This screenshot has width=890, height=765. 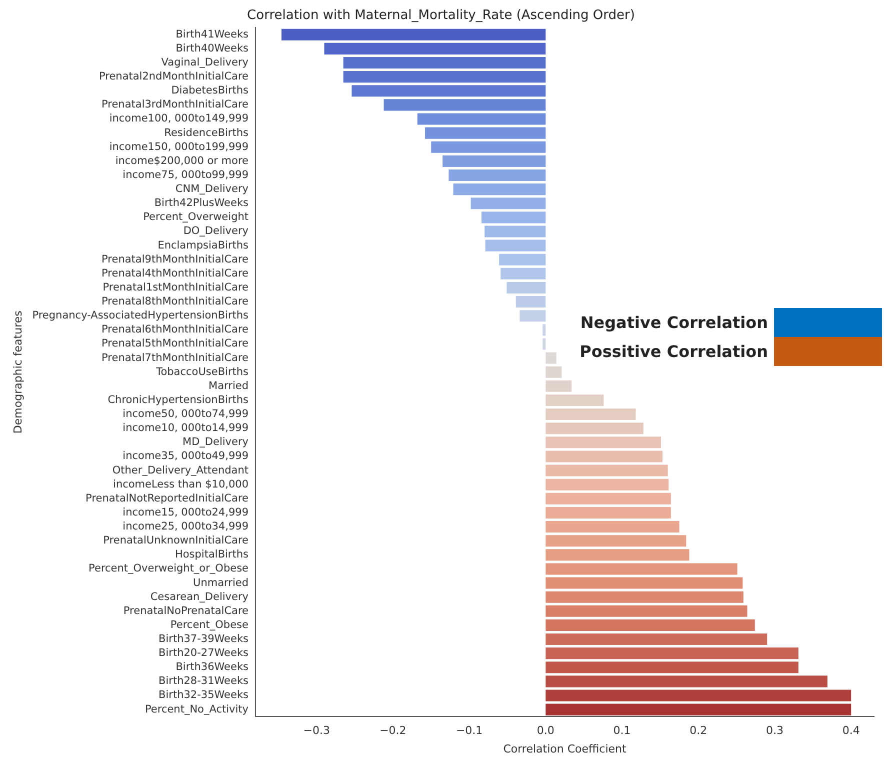 What do you see at coordinates (178, 400) in the screenshot?
I see `y-tick-label: ChronicHypertensionBirths` at bounding box center [178, 400].